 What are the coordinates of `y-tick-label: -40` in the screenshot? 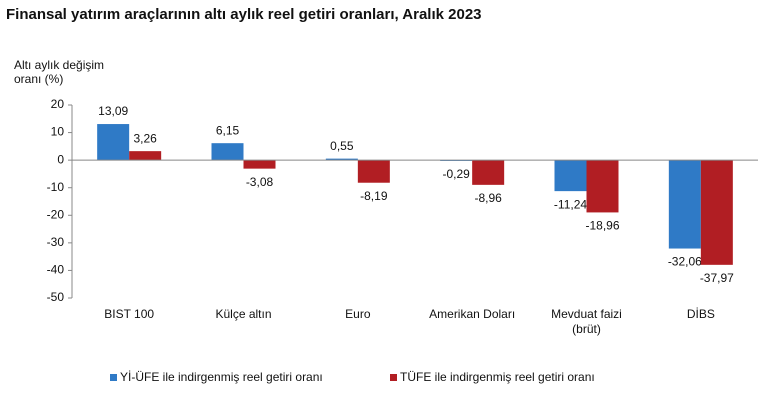 It's located at (56, 270).